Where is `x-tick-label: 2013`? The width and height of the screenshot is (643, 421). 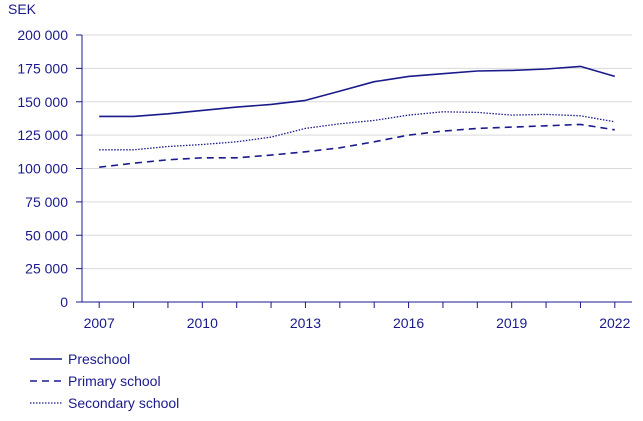
x-tick-label: 2013 is located at coordinates (305, 323).